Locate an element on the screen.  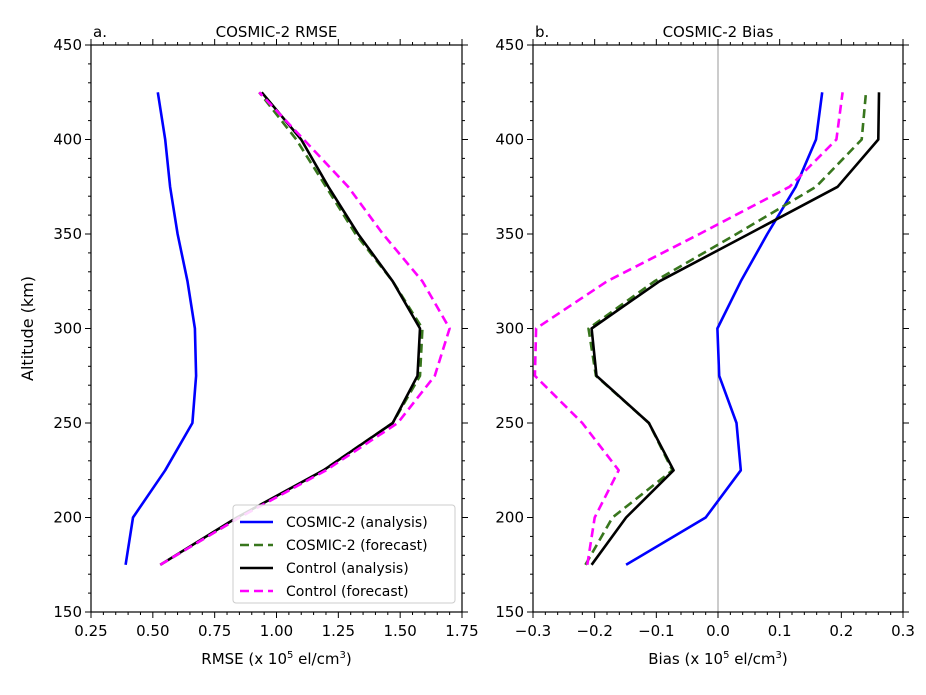
legend-box is located at coordinates (344, 554).